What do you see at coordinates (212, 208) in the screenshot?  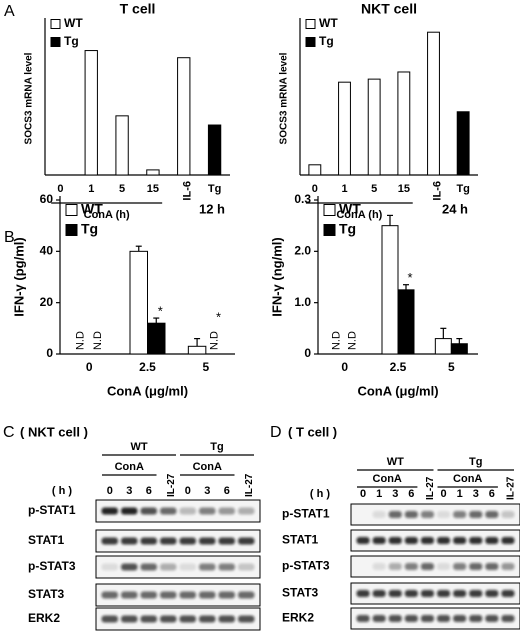 I see `annotation: 12 h` at bounding box center [212, 208].